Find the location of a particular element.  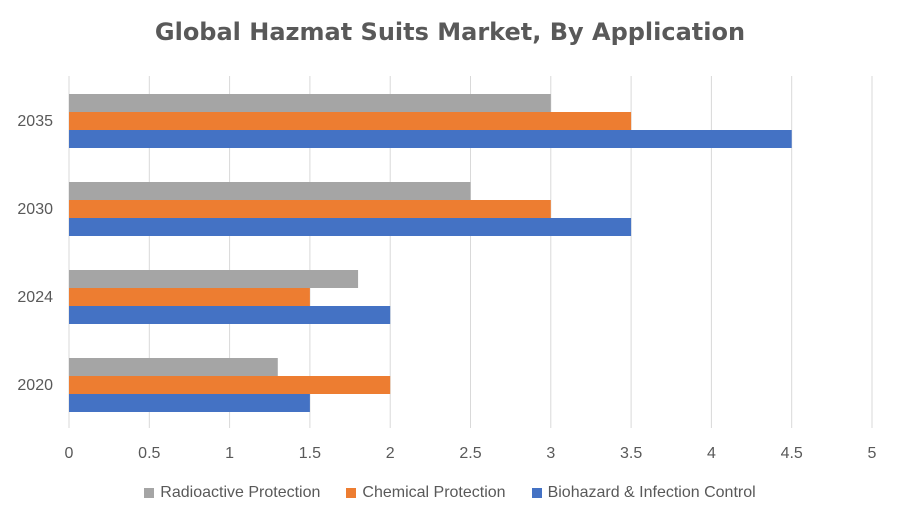

y-axis-labels: 2035 2030 2024 2020 is located at coordinates (35, 253).